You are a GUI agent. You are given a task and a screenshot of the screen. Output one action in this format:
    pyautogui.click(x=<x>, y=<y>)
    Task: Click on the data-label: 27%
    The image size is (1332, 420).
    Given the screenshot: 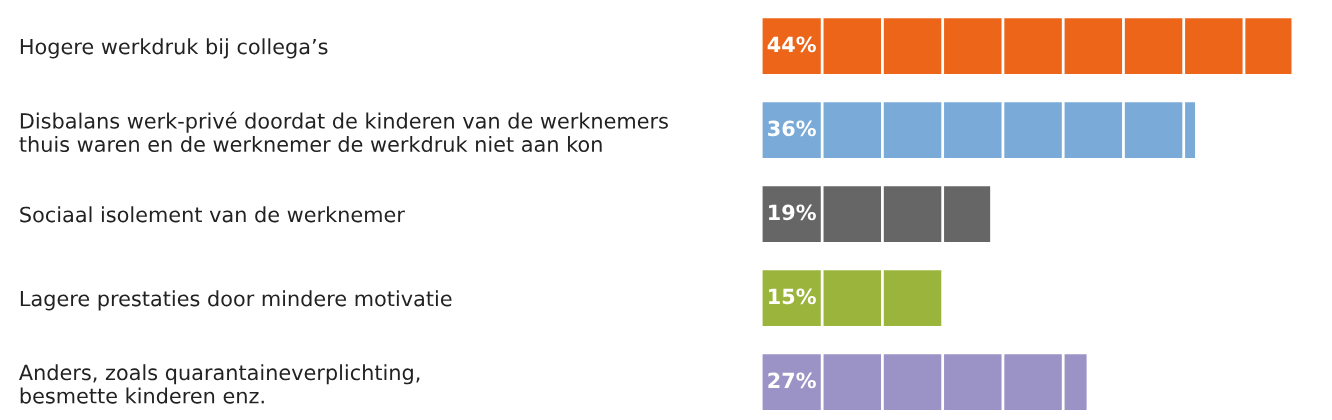 What is the action you would take?
    pyautogui.click(x=792, y=380)
    